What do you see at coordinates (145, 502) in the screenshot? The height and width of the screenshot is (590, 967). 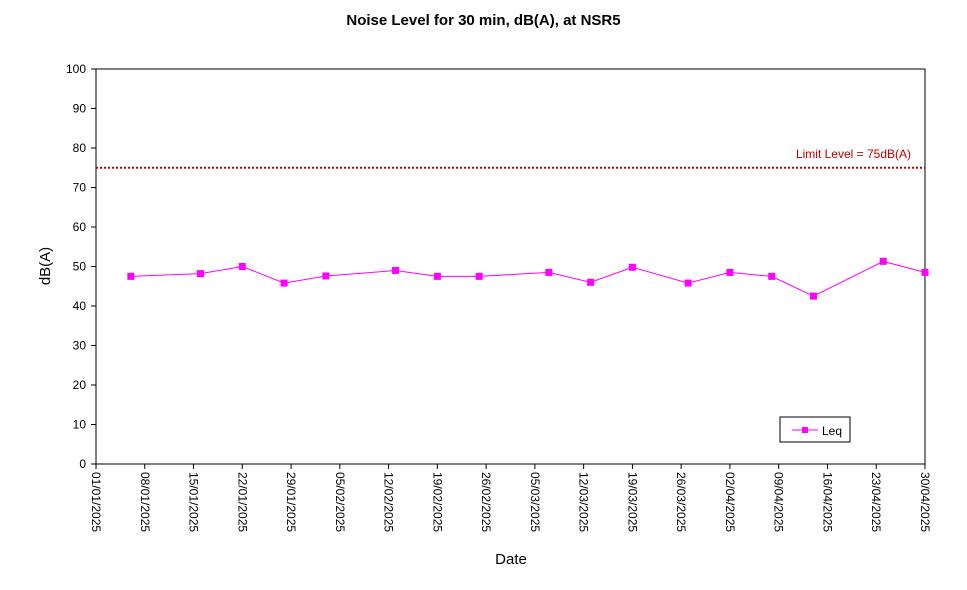 I see `x-tick-label: 08/01/2025` at bounding box center [145, 502].